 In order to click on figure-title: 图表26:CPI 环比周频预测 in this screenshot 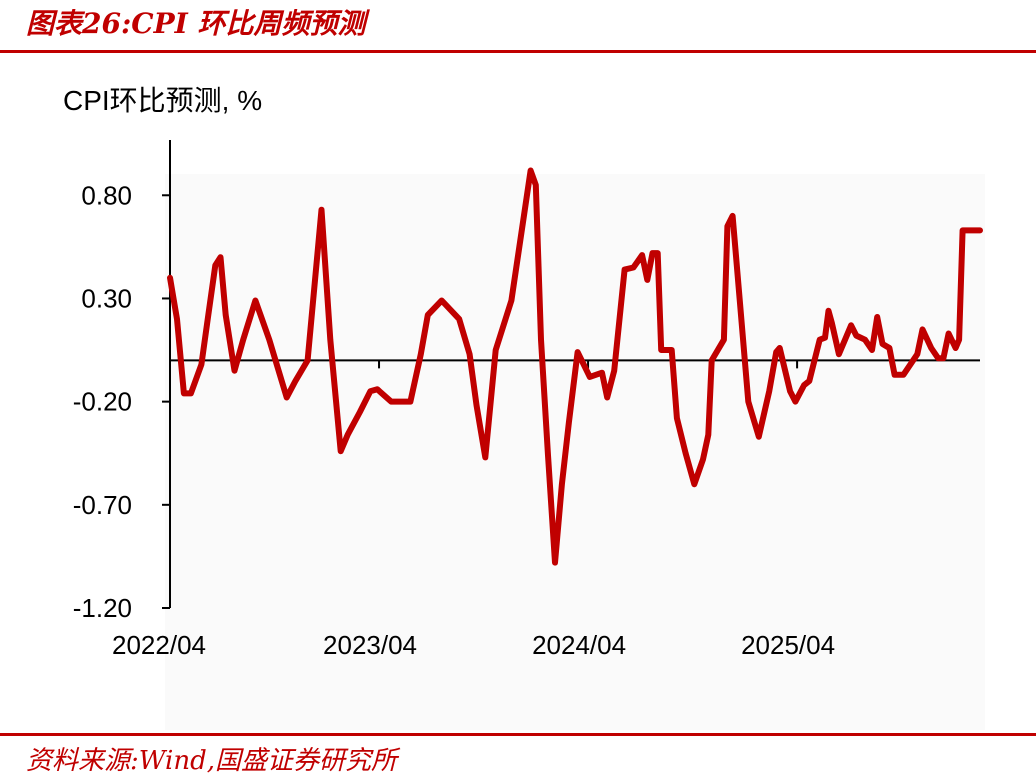, I will do `click(196, 23)`.